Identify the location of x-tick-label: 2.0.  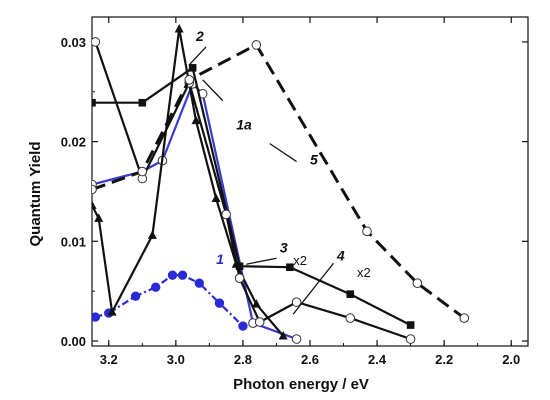
(511, 359).